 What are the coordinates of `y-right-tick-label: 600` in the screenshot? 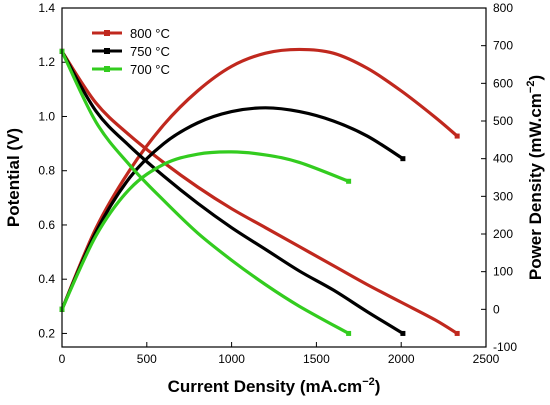 It's located at (503, 83).